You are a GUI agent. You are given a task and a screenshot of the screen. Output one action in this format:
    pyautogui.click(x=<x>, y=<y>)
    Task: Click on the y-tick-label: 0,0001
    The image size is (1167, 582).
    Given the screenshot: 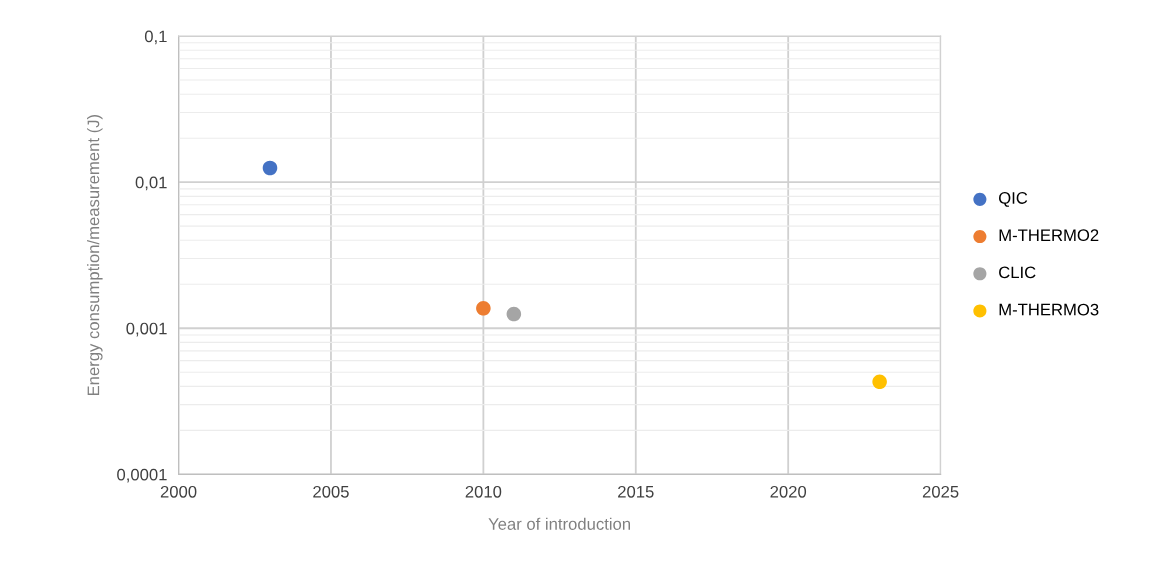 What is the action you would take?
    pyautogui.click(x=142, y=475)
    